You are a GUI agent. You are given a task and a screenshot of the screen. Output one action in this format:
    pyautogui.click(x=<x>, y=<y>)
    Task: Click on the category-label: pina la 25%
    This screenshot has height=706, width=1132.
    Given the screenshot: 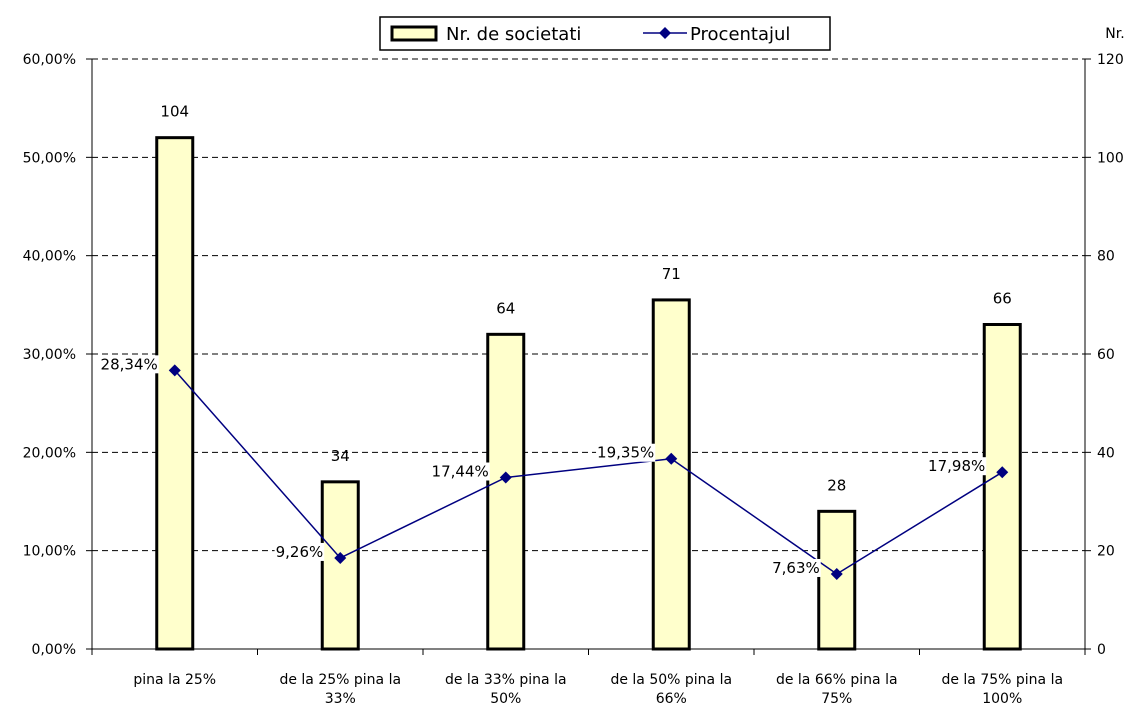 What is the action you would take?
    pyautogui.click(x=174, y=680)
    